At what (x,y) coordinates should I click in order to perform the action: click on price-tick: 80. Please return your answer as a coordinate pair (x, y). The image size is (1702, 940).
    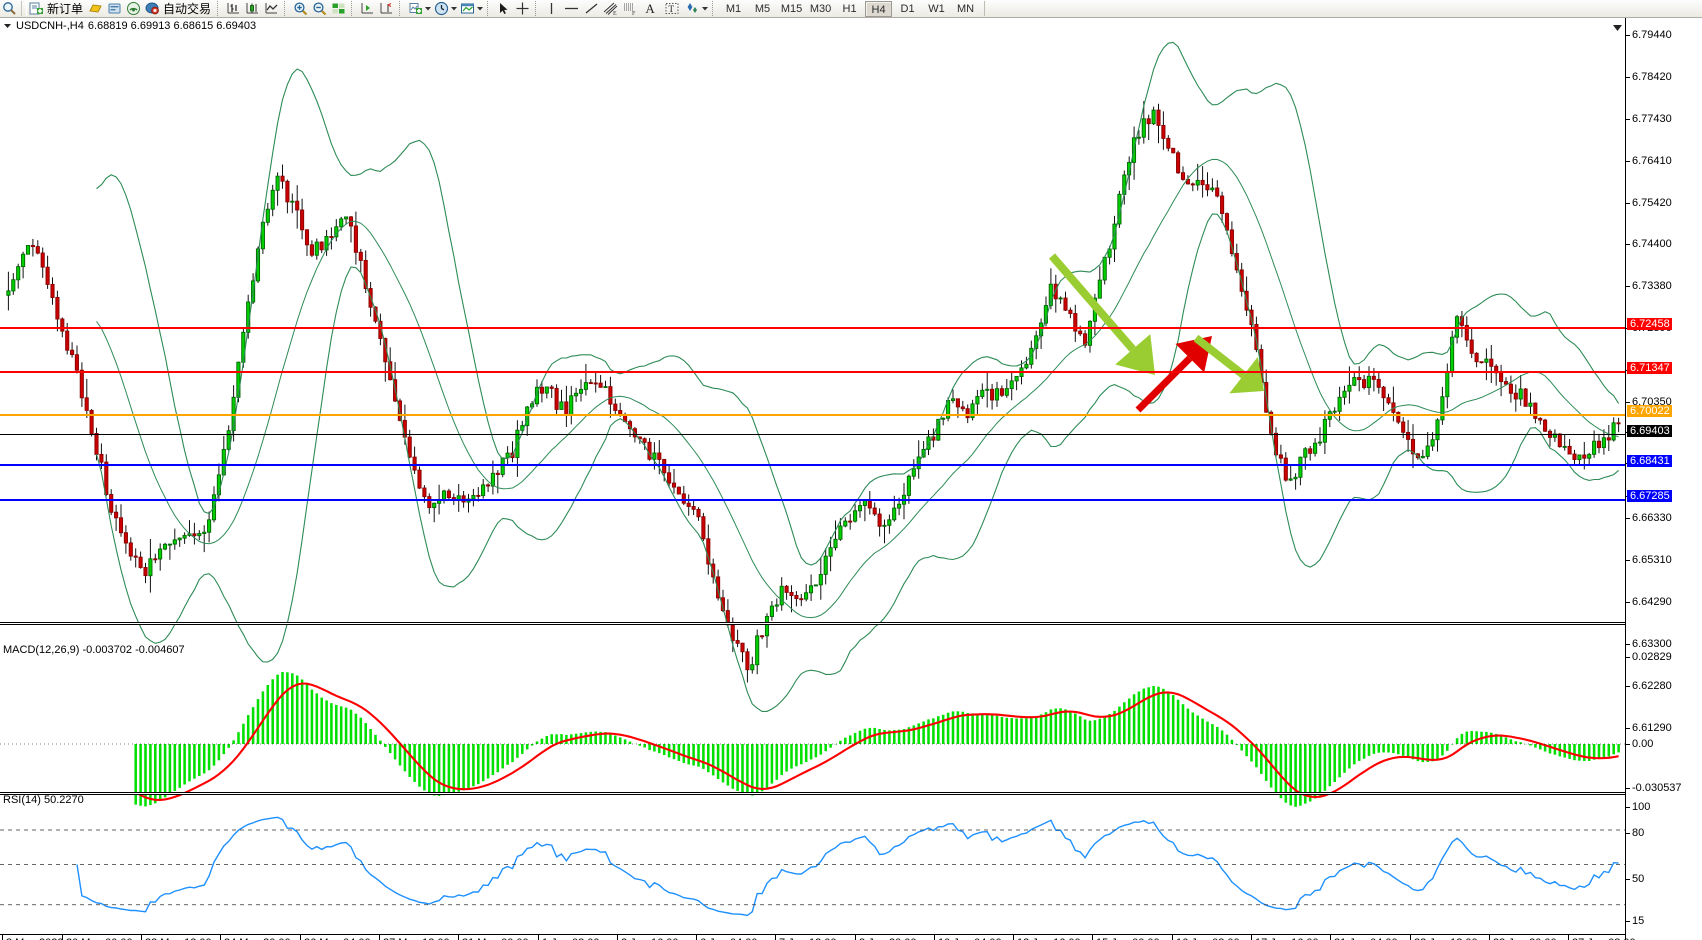
    Looking at the image, I should click on (1664, 833).